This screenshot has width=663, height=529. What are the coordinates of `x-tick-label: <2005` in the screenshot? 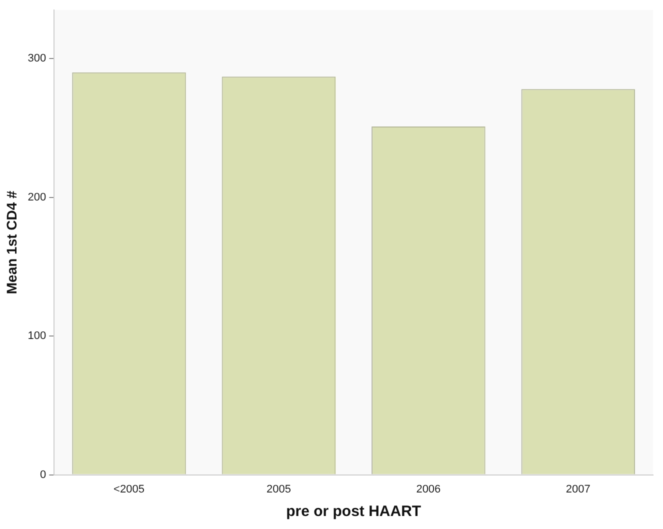 It's located at (129, 489).